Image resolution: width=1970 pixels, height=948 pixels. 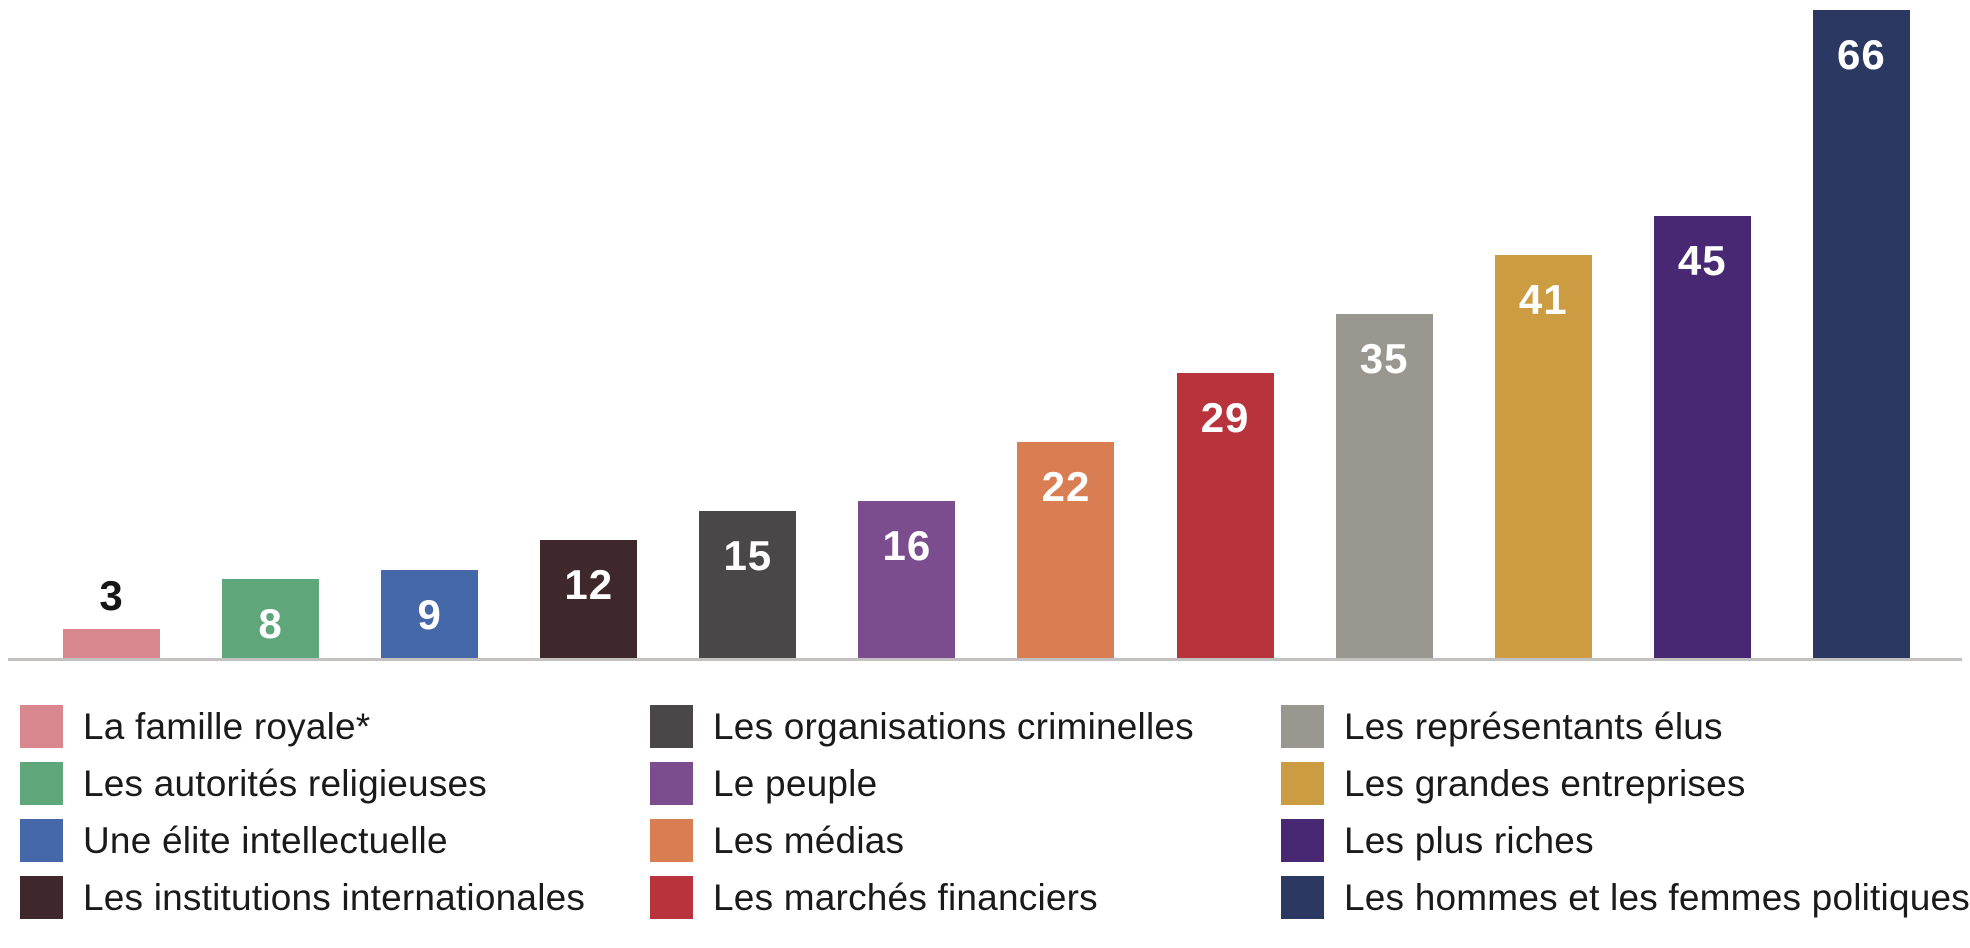 I want to click on legend-label: Les plus riches, so click(x=1469, y=840).